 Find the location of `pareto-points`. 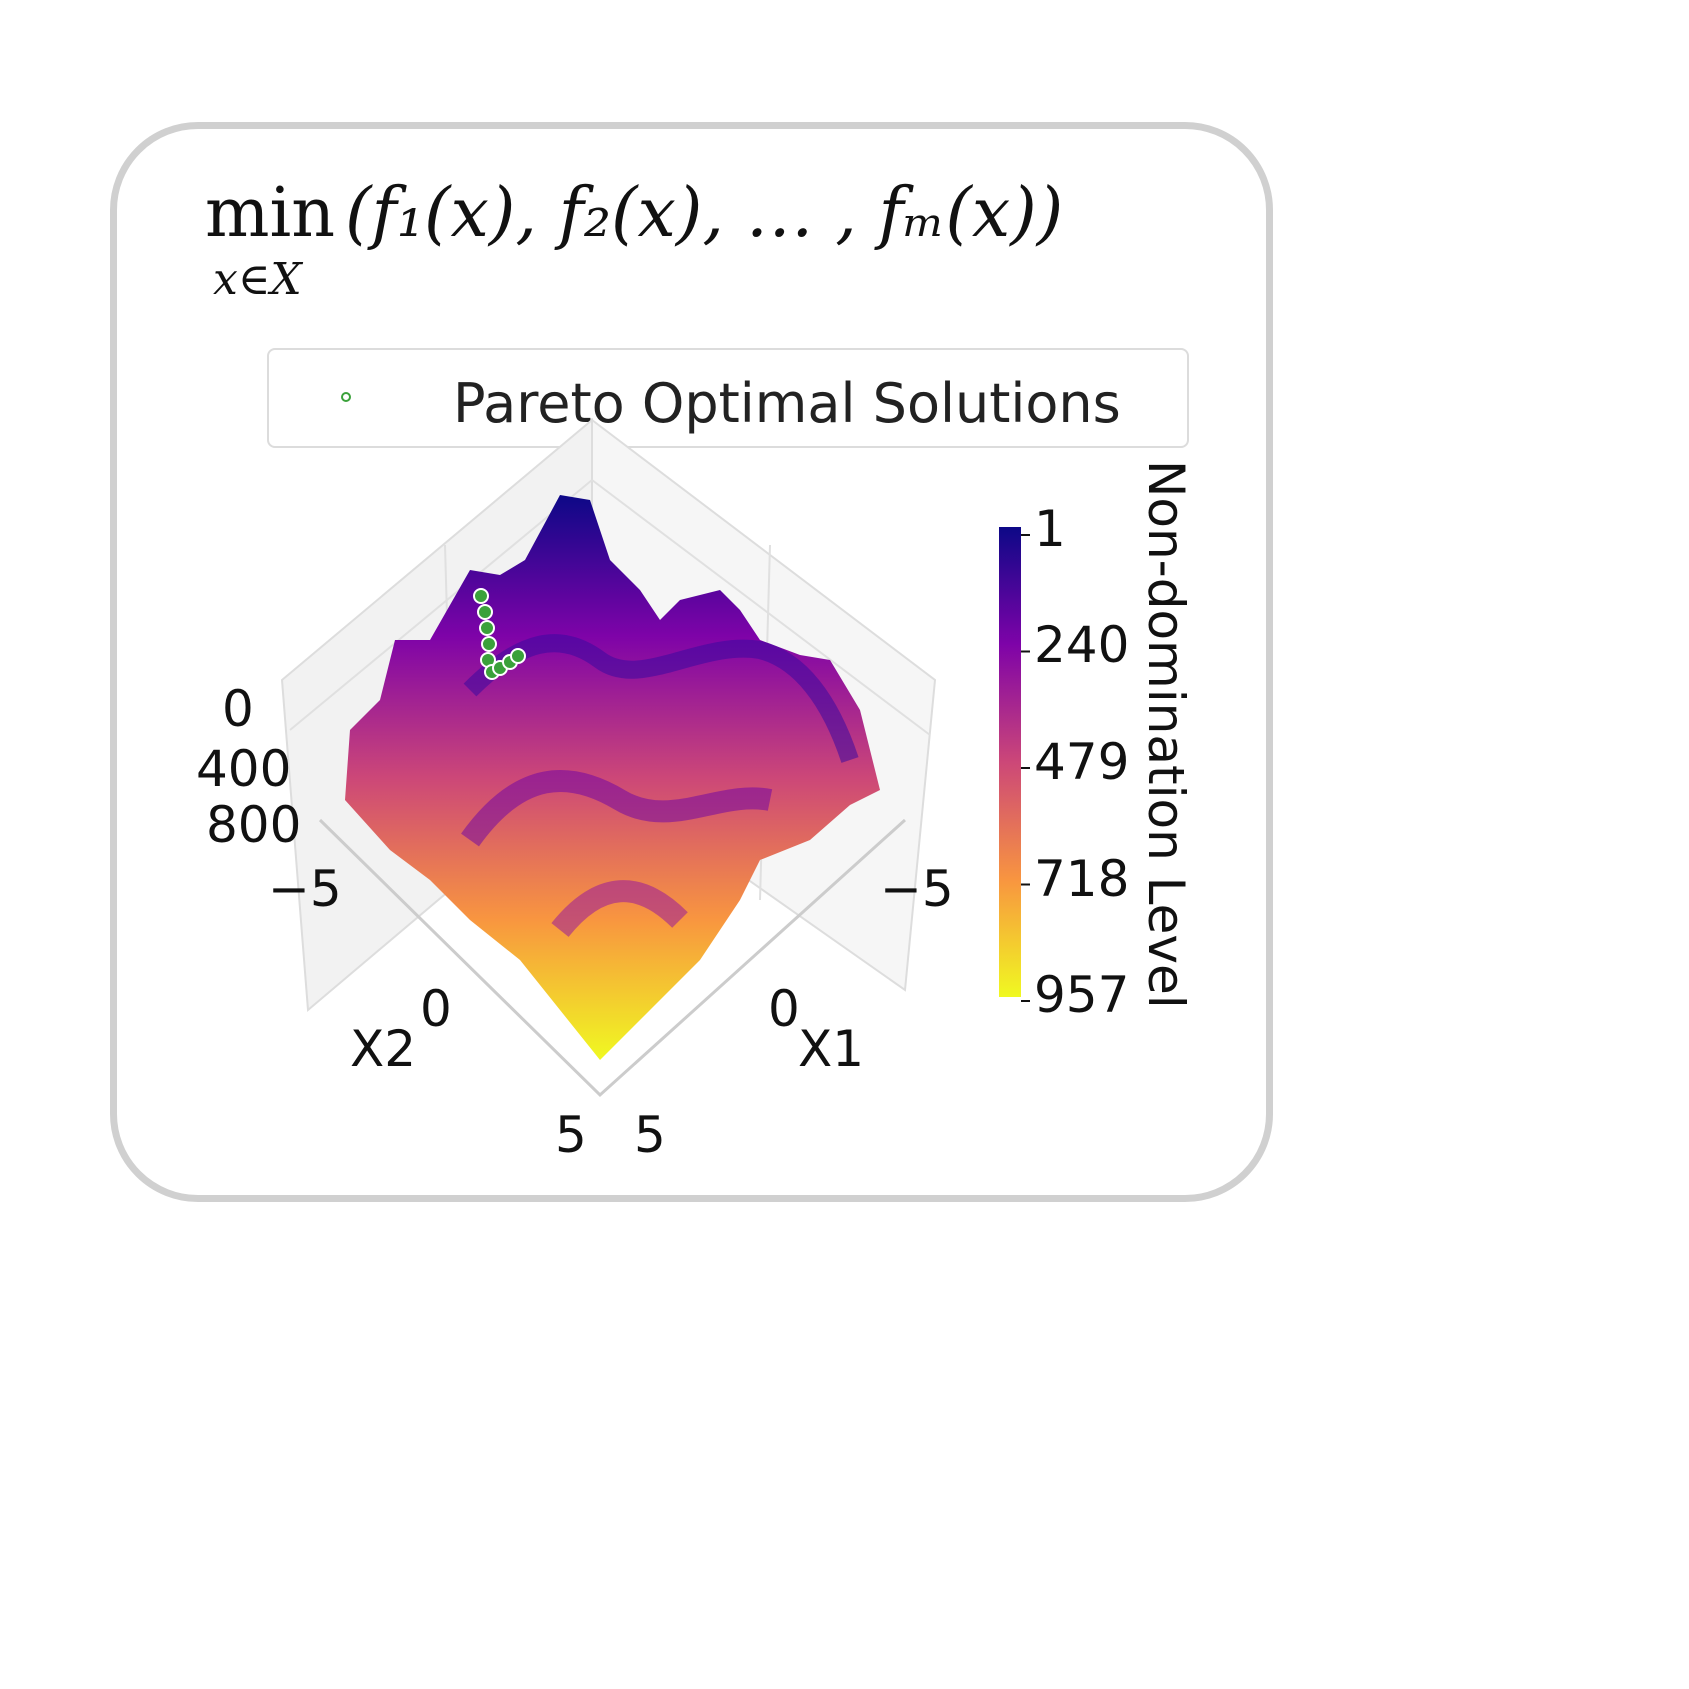

pareto-points is located at coordinates (499, 634).